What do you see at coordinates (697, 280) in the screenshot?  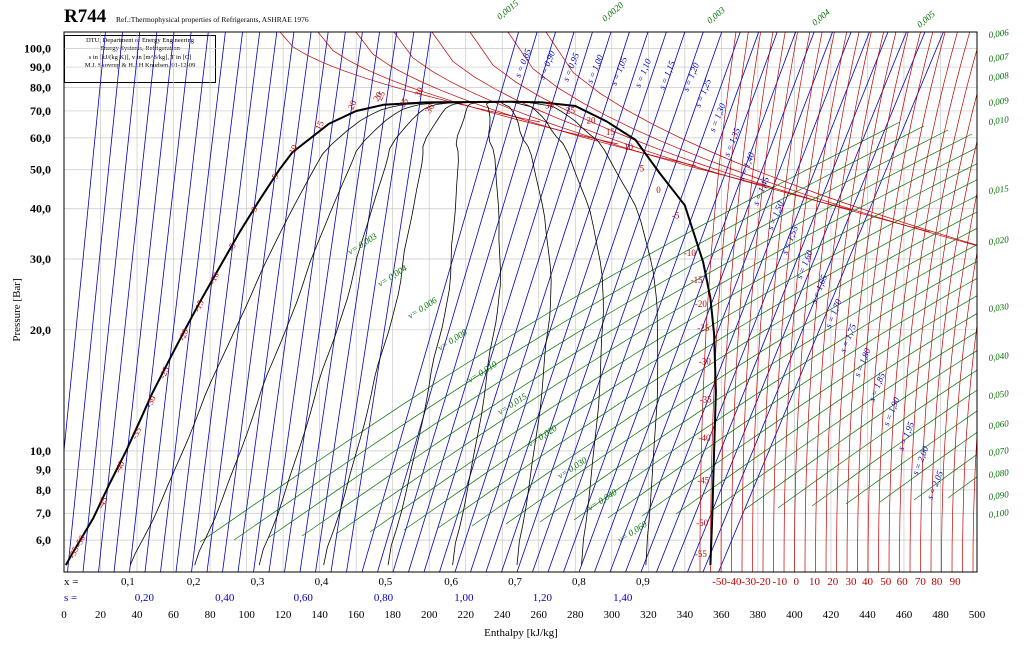 I see `sat-vapor-temp-label: -15` at bounding box center [697, 280].